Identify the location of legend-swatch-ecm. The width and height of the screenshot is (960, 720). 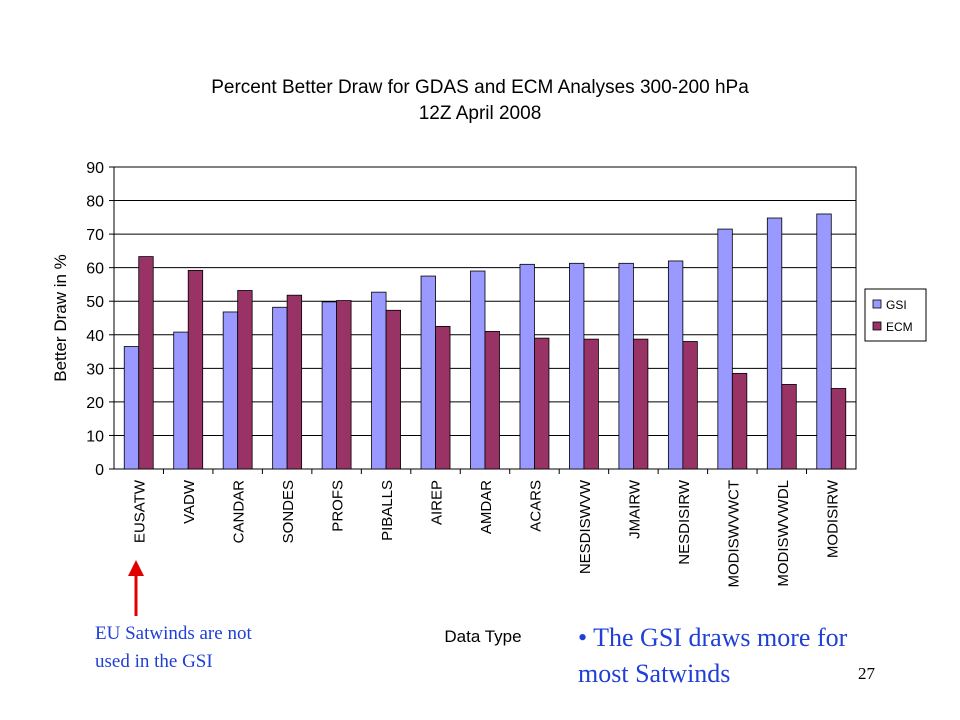
(877, 326).